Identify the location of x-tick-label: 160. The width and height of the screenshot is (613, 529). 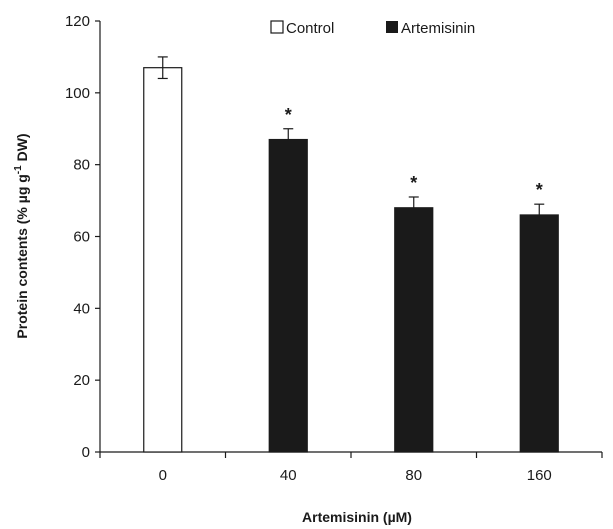
(539, 475).